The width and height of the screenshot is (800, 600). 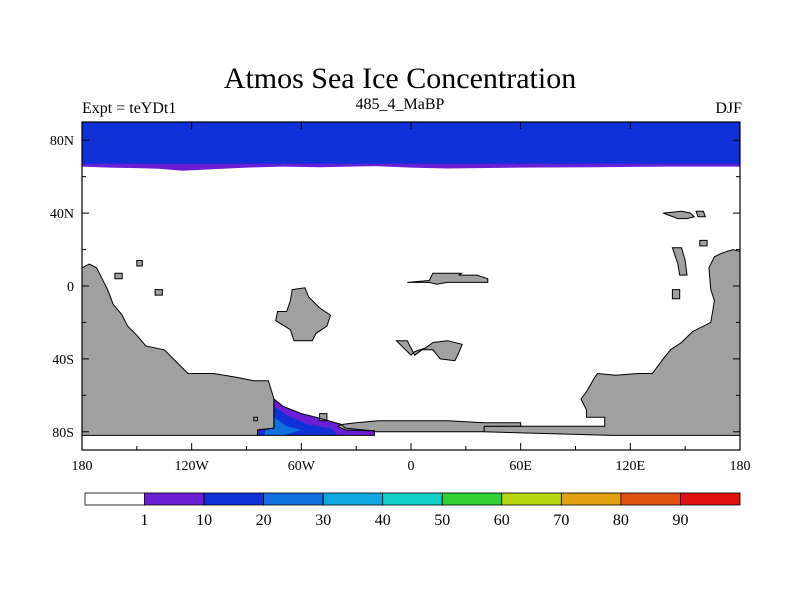 I want to click on north-ice-edge, so click(x=411, y=167).